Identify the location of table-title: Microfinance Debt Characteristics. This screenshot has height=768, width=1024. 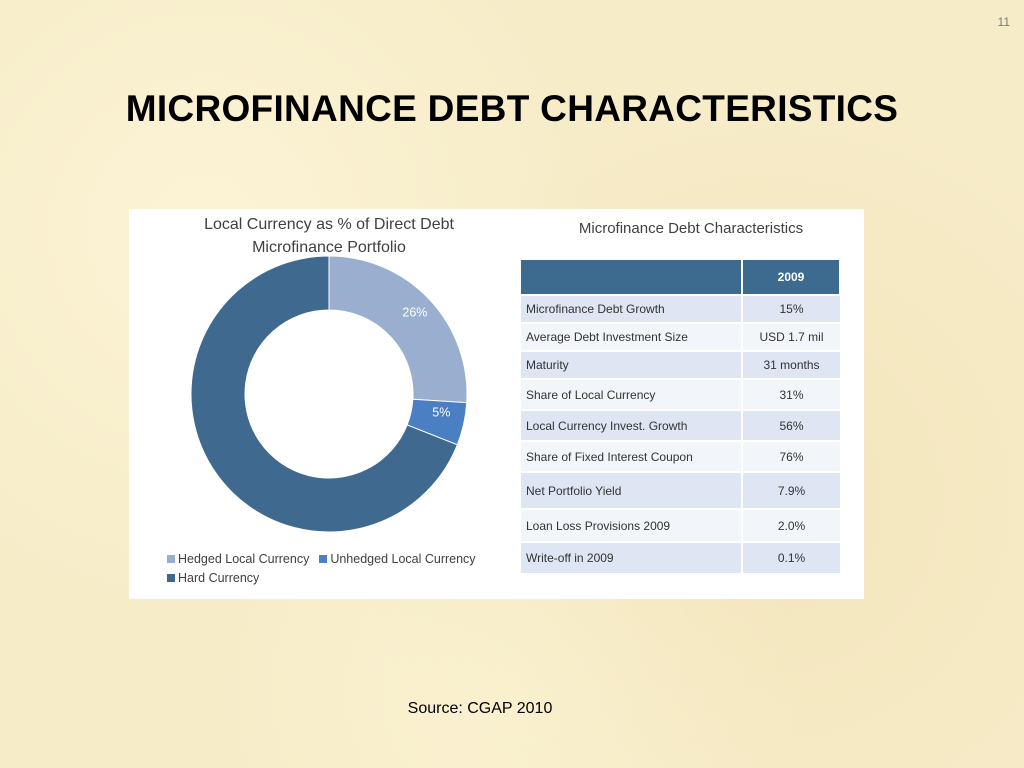
(691, 228).